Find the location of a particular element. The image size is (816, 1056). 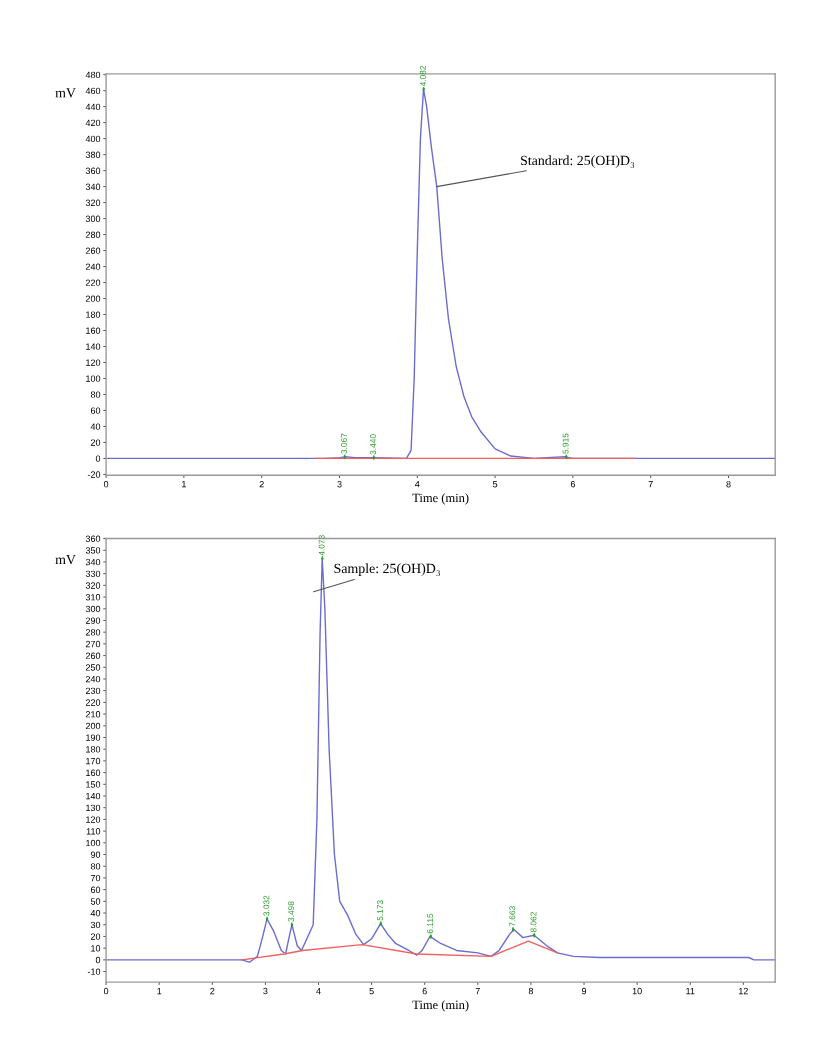

annotation: 6.115 is located at coordinates (430, 923).